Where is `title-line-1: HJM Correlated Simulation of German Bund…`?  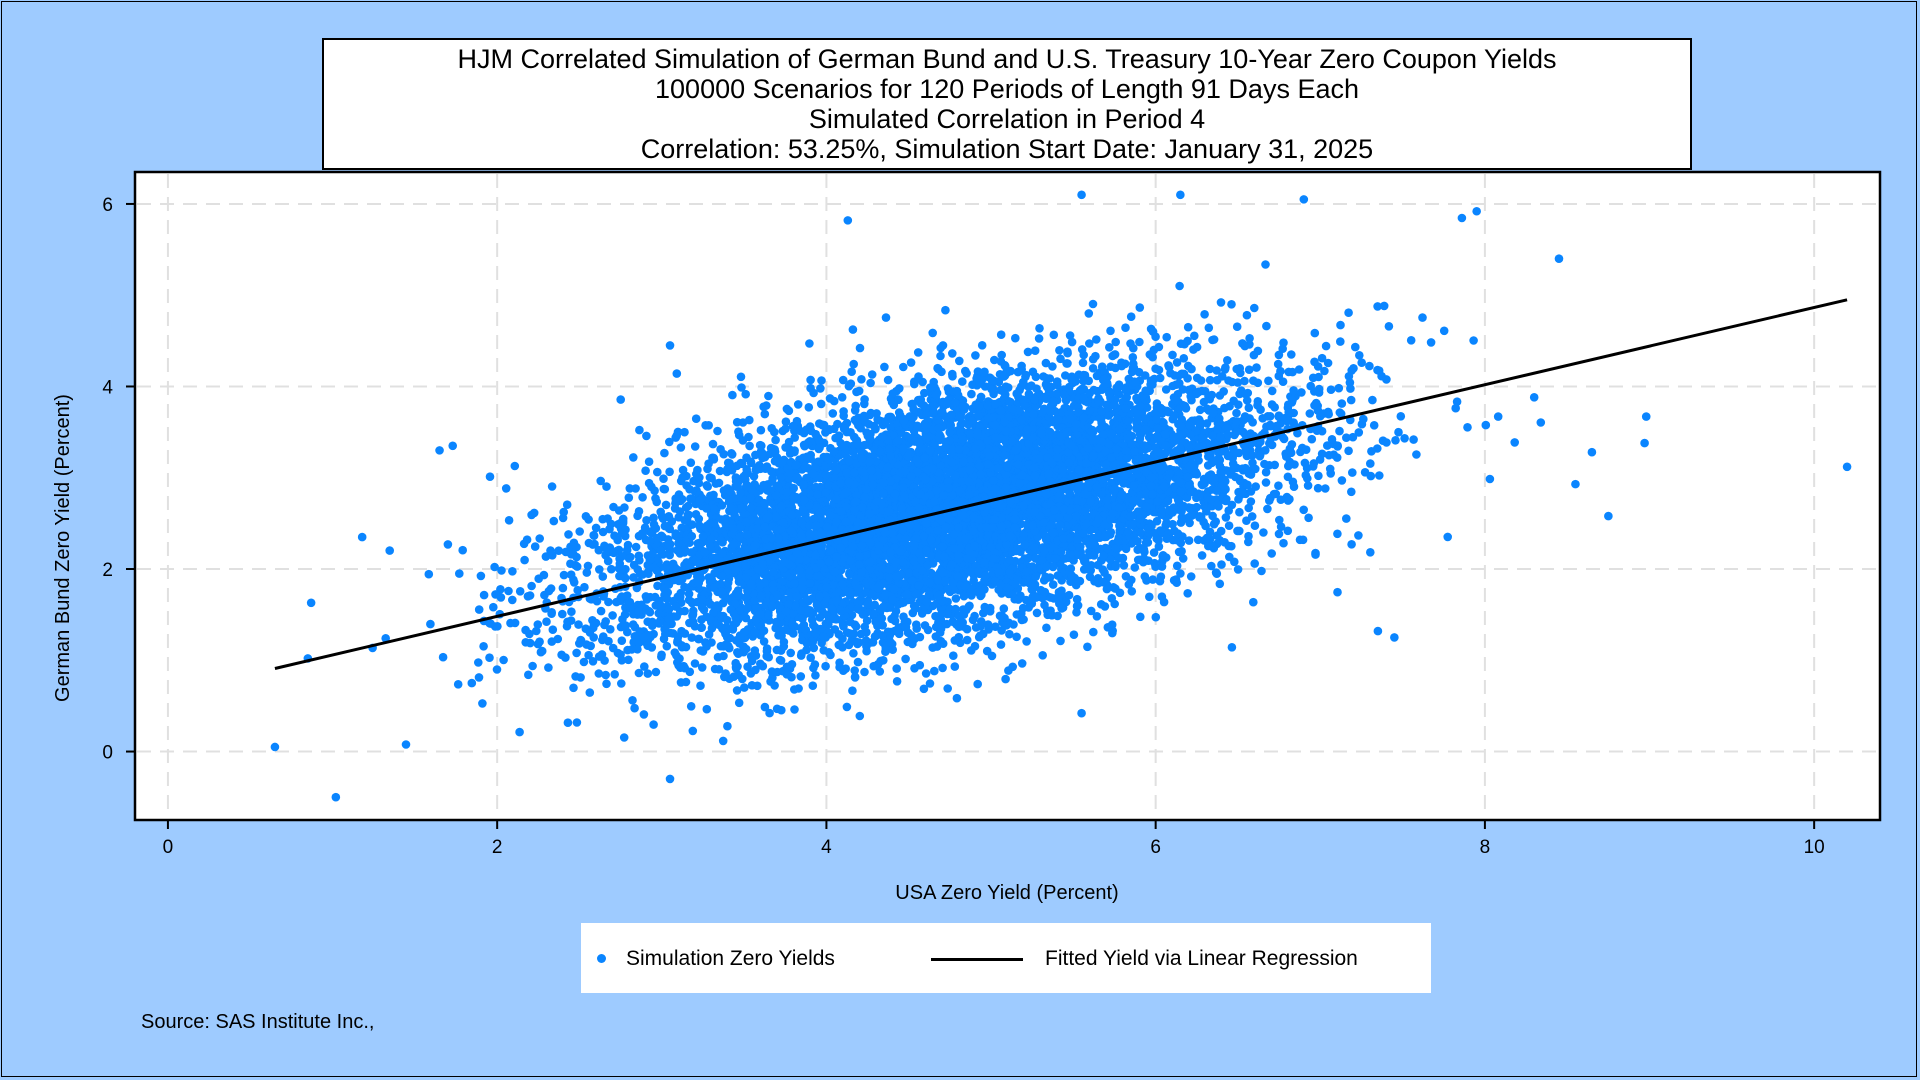
title-line-1: HJM Correlated Simulation of German Bund… is located at coordinates (1007, 59).